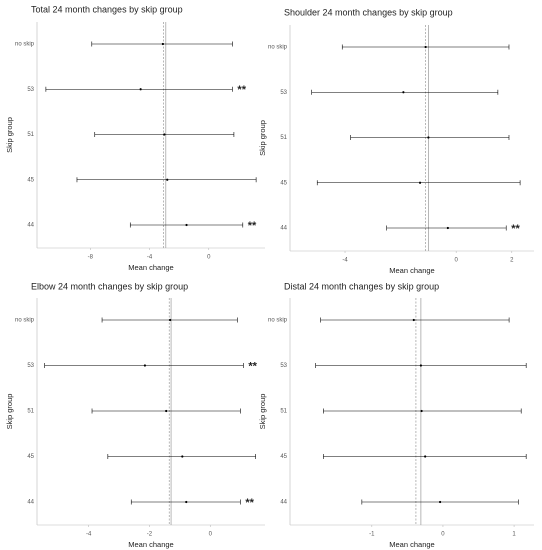  What do you see at coordinates (361, 286) in the screenshot?
I see `panel-title: Distal 24 month changes by skip group` at bounding box center [361, 286].